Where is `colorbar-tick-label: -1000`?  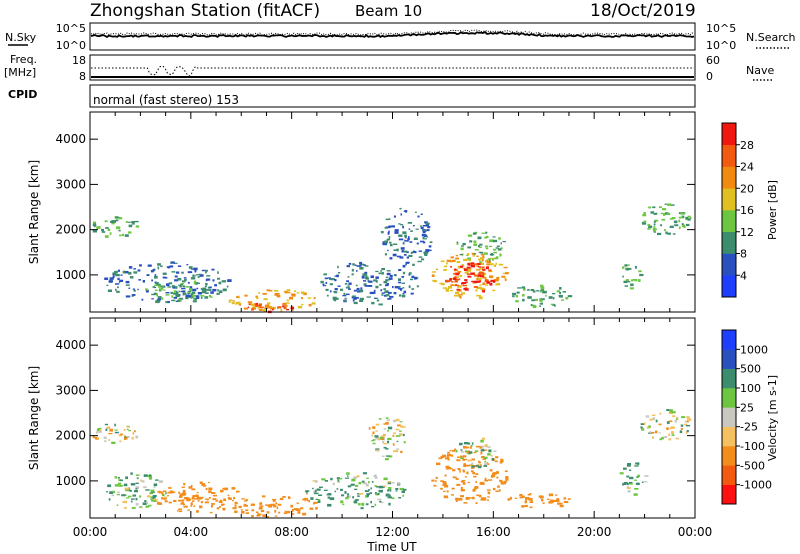
colorbar-tick-label: -1000 is located at coordinates (756, 485).